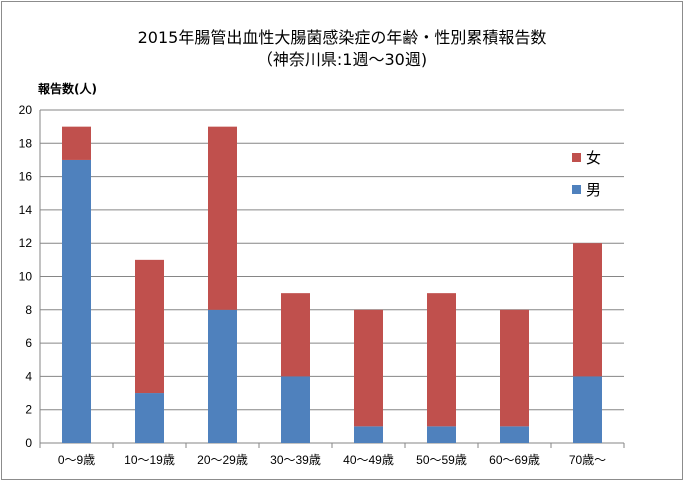  I want to click on chart-subtitle: （神奈川県:1週〜30週), so click(342, 59).